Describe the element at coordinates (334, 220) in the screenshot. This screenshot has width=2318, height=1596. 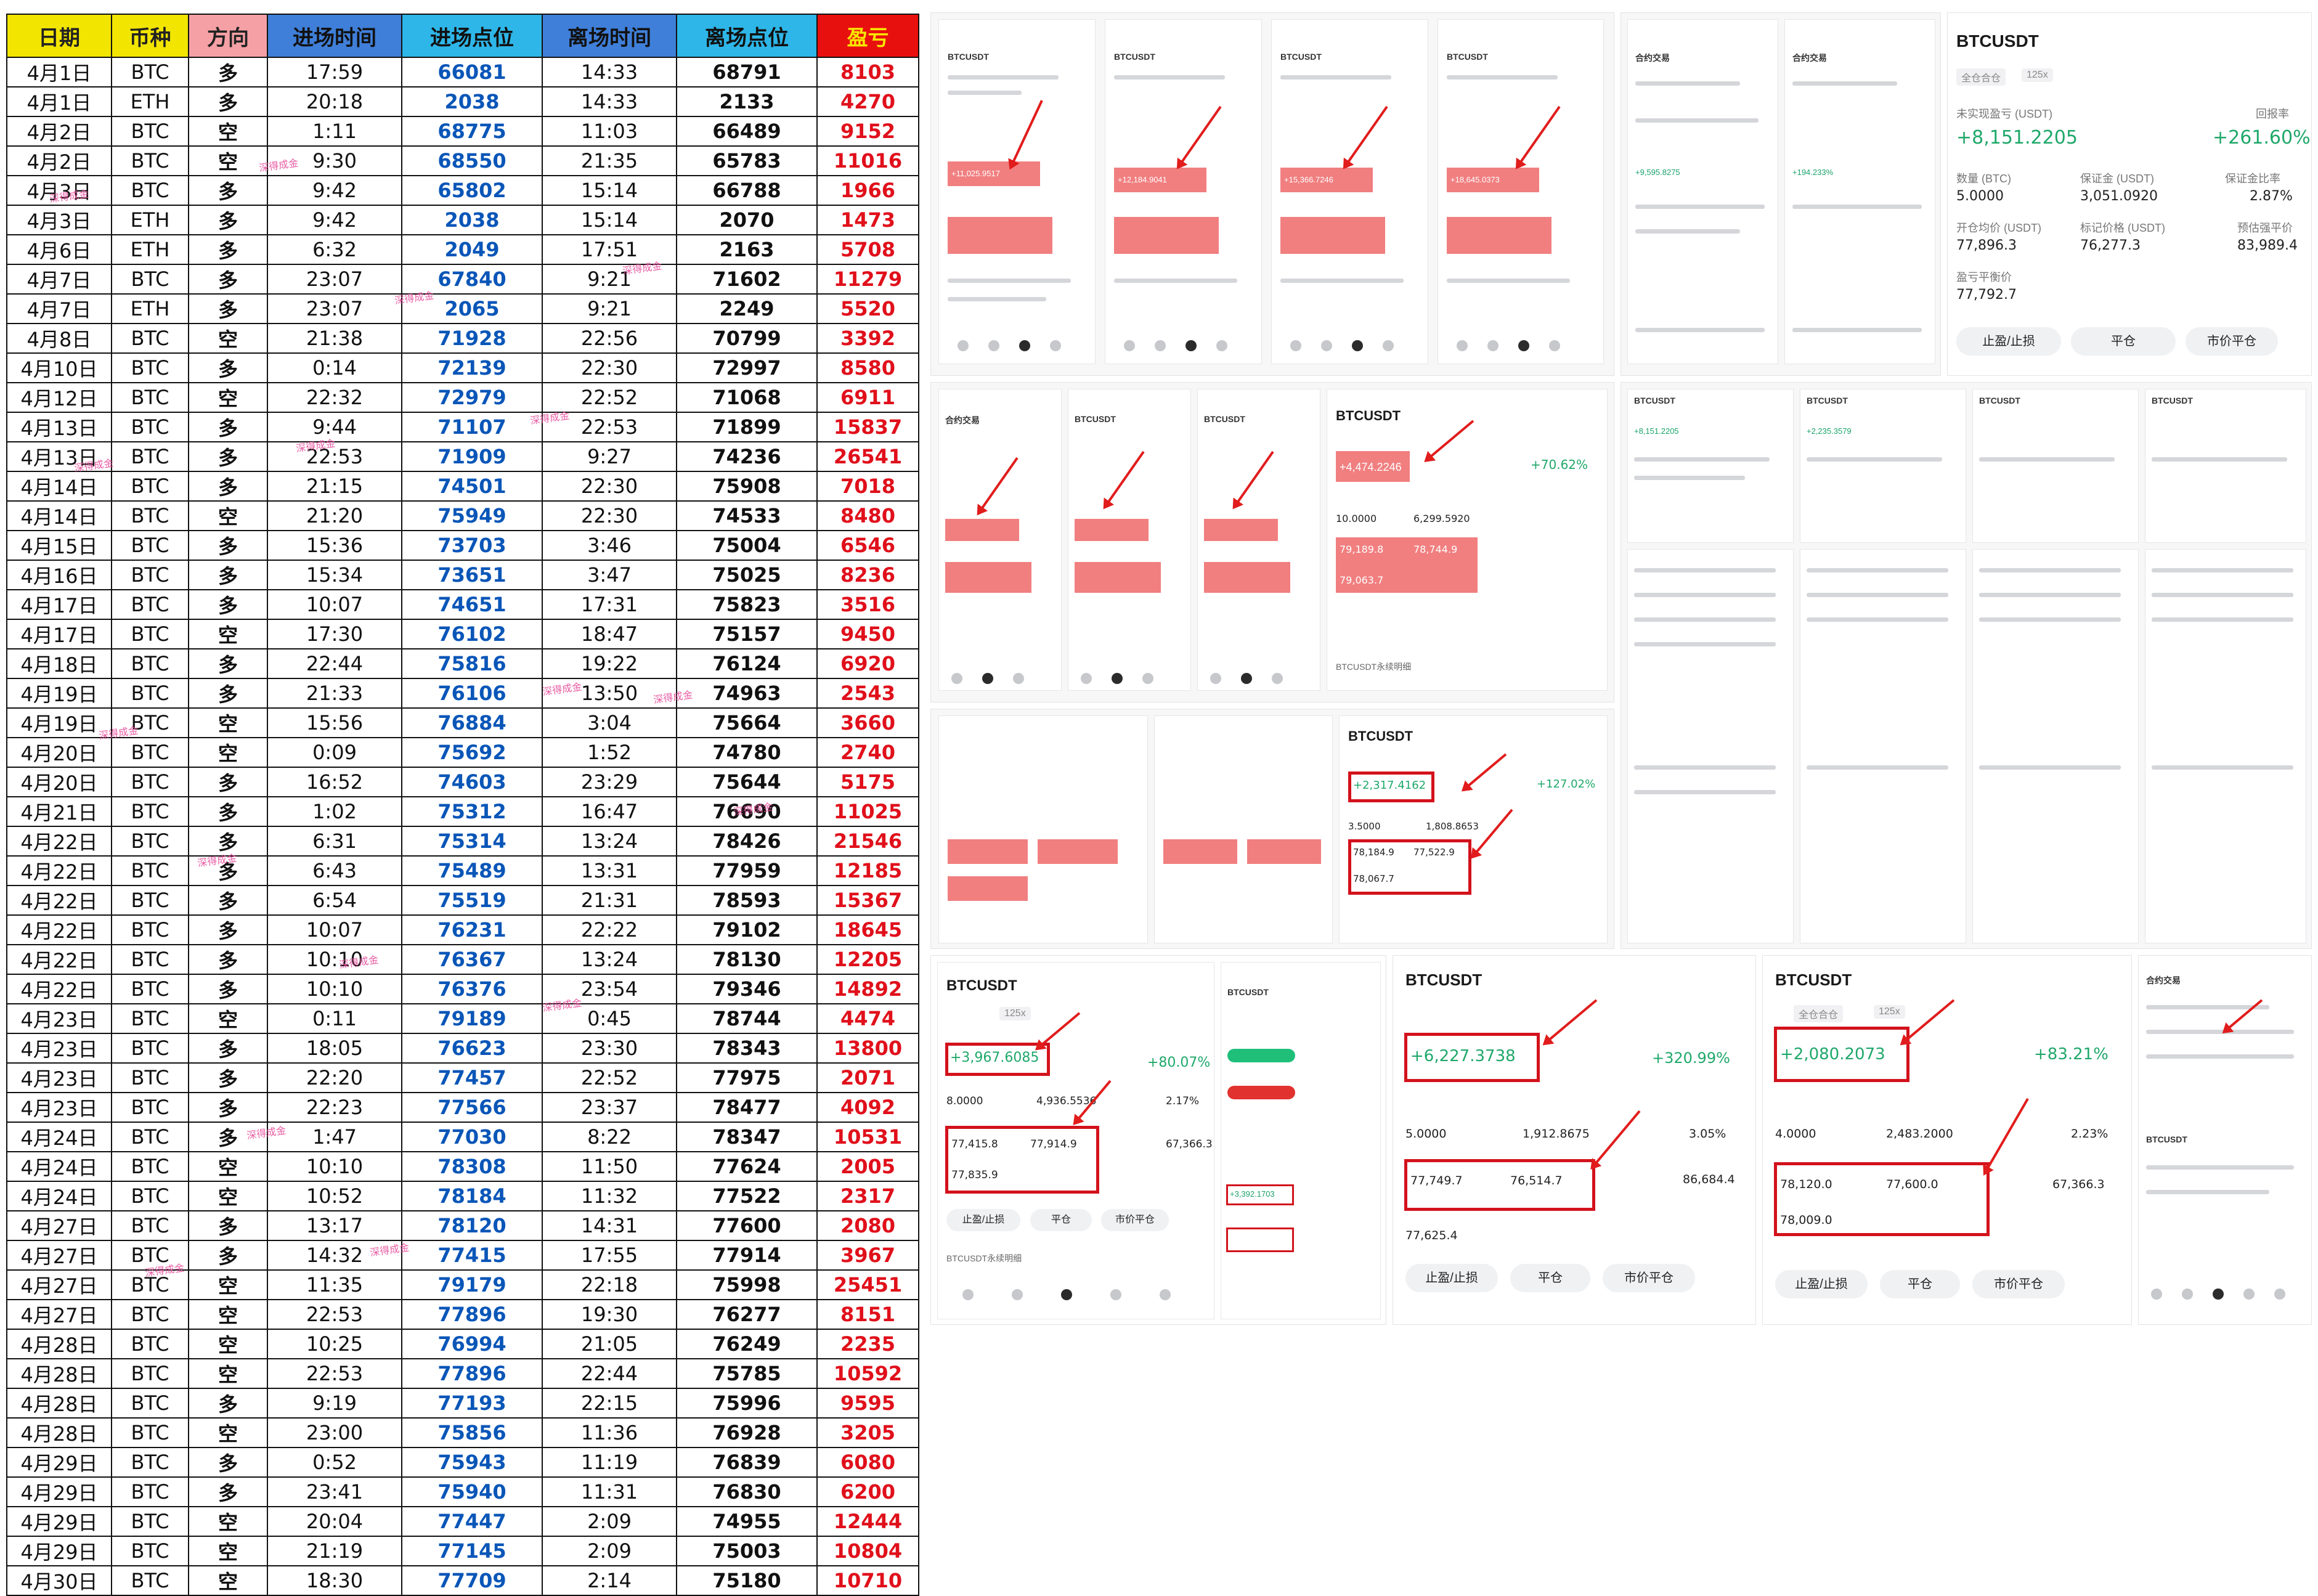
I see `cell-entry-time: 9:42` at that location.